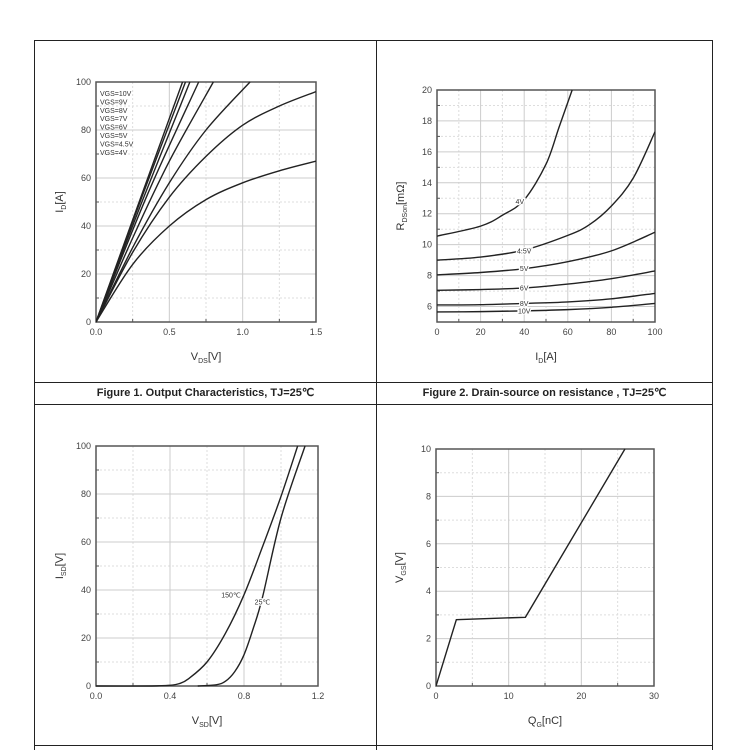 The image size is (750, 750). What do you see at coordinates (524, 311) in the screenshot?
I see `series-label: 10V` at bounding box center [524, 311].